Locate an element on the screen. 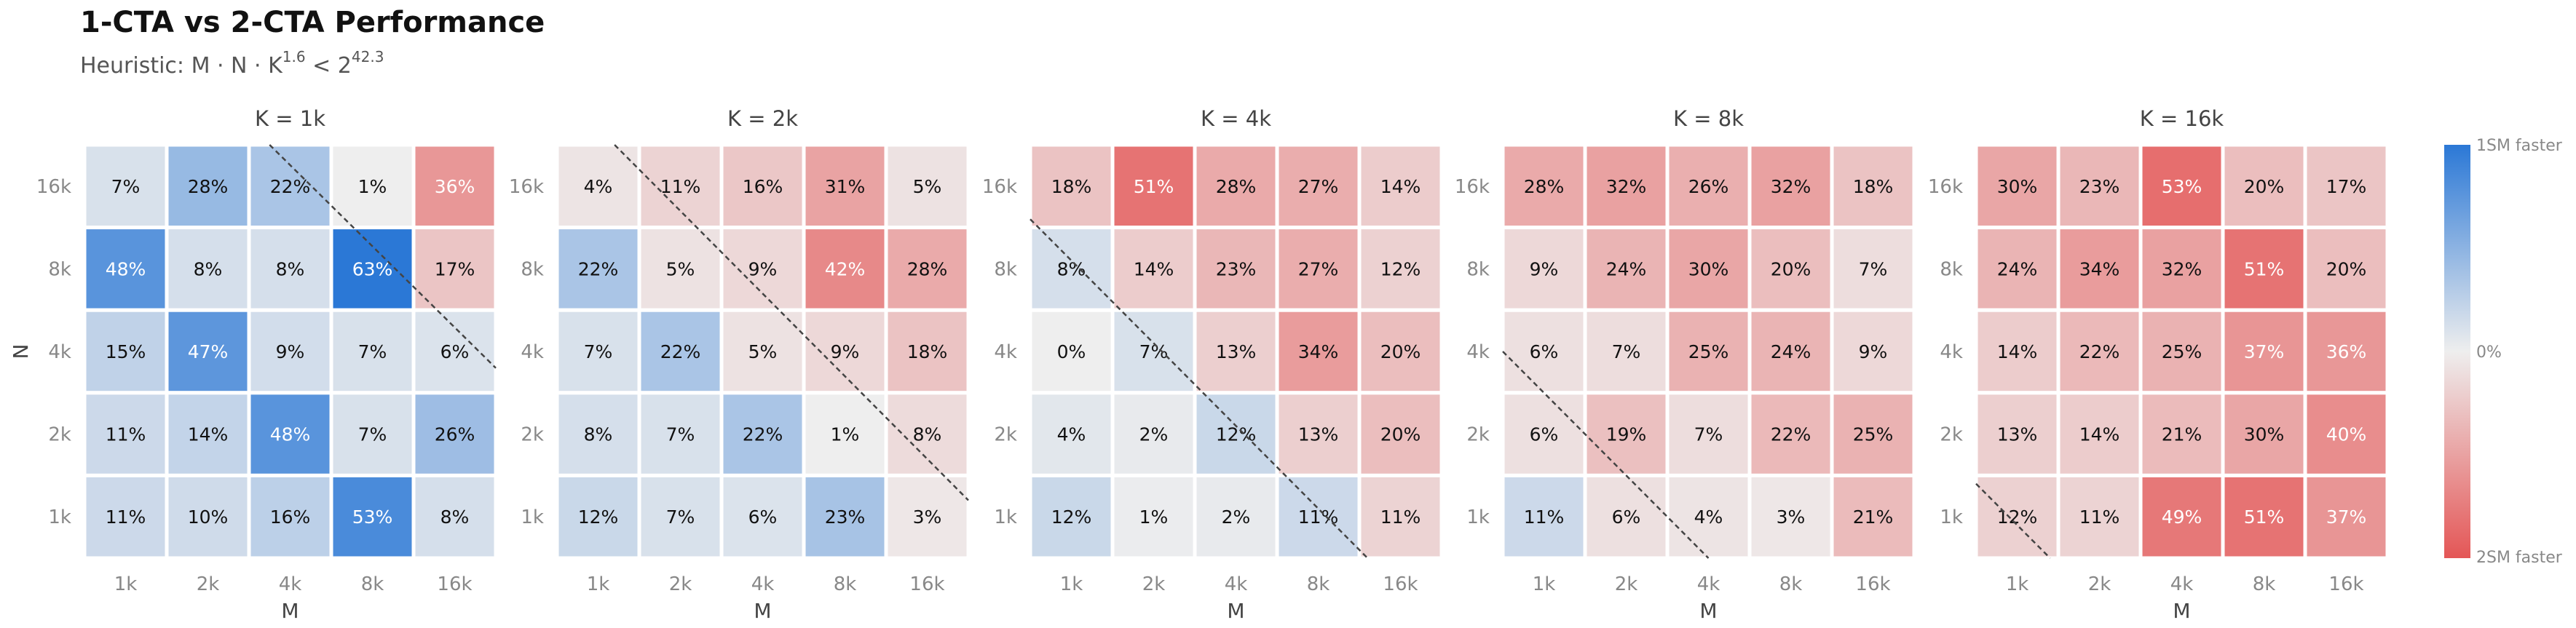 The image size is (2576, 628). colorbar-bottom-label: 2SM faster is located at coordinates (2520, 558).